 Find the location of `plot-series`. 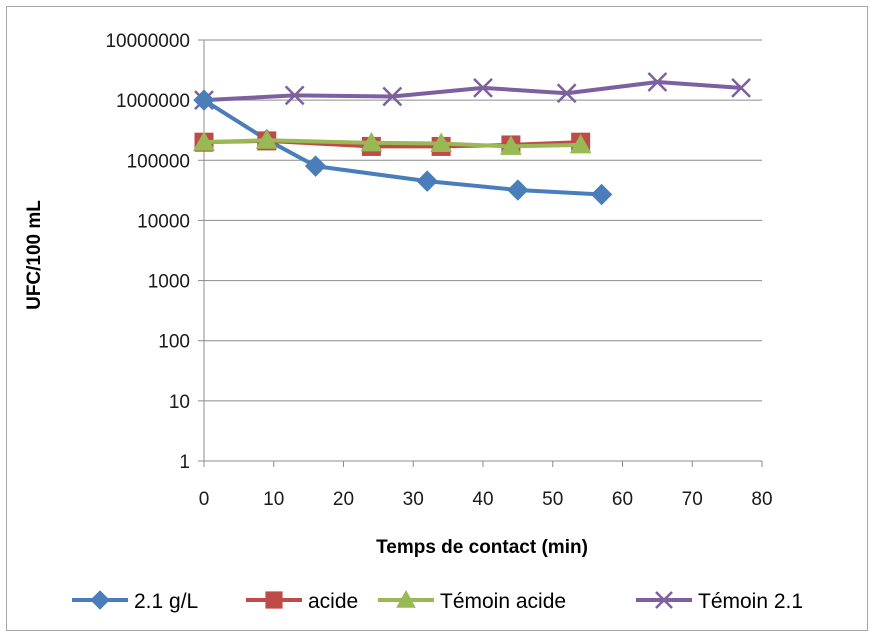

plot-series is located at coordinates (472, 139).